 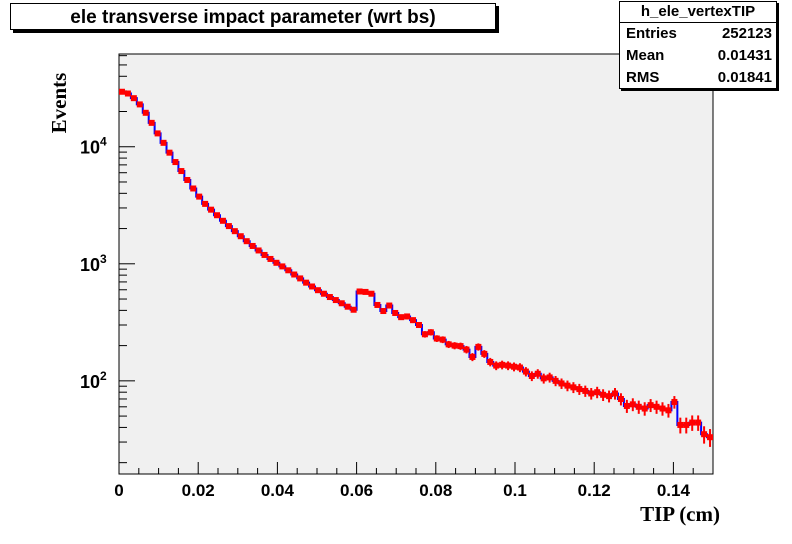 What do you see at coordinates (93, 146) in the screenshot?
I see `y-tick-label: 104` at bounding box center [93, 146].